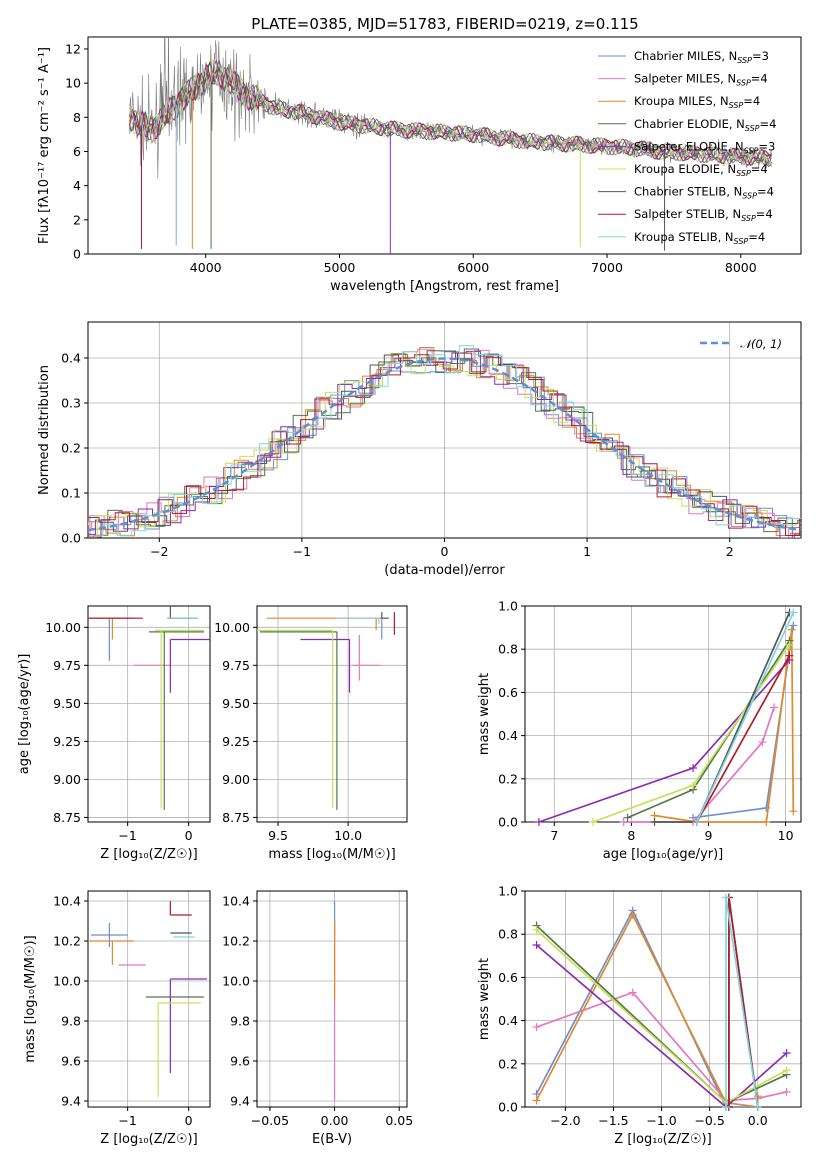  Describe the element at coordinates (508, 977) in the screenshot. I see `y-tick-label: 0.6` at that location.